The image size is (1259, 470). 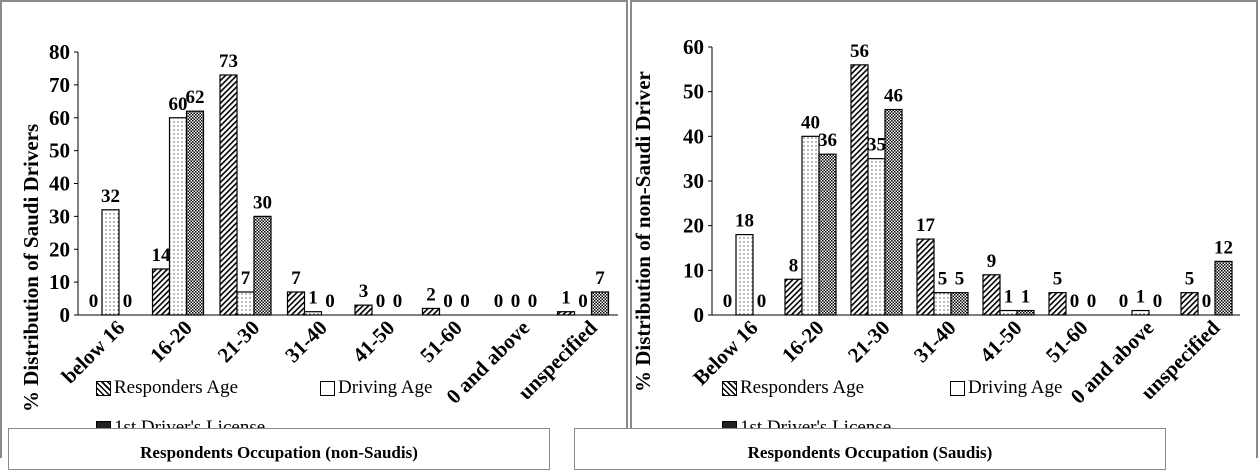 What do you see at coordinates (957, 388) in the screenshot?
I see `legend-swatch-dots` at bounding box center [957, 388].